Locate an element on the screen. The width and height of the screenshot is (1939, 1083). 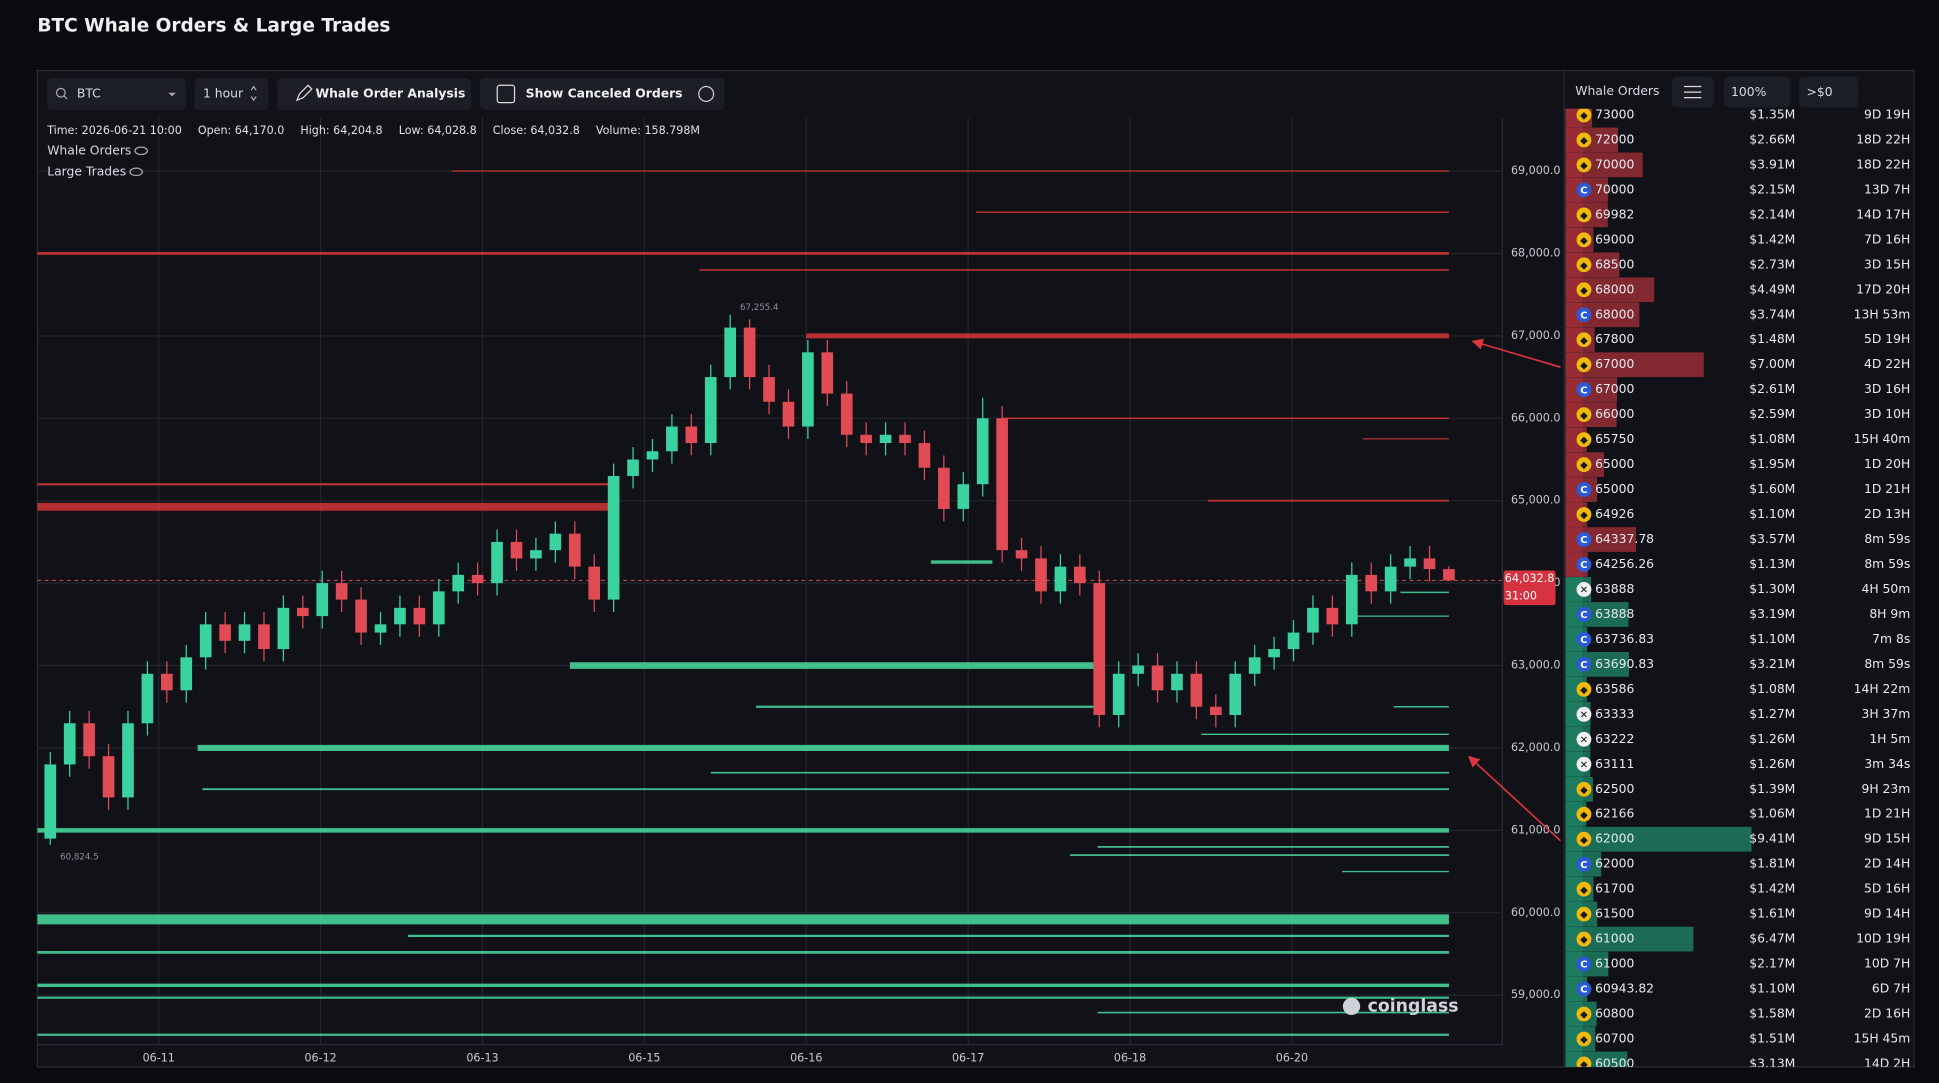
y-tick-label: 59,000.0 is located at coordinates (1535, 994).